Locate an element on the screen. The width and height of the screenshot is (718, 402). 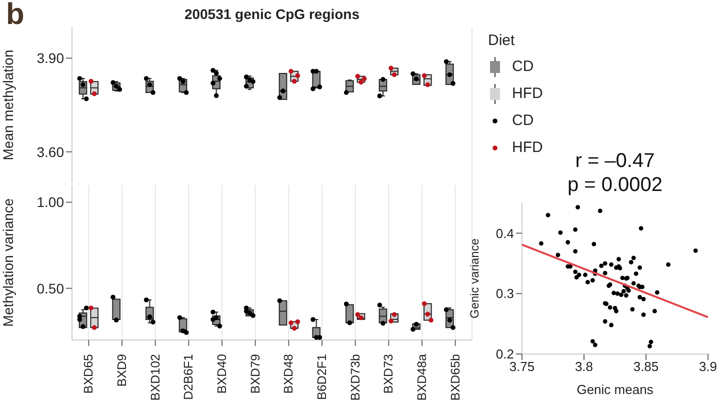
x-tick-label: 3.75 is located at coordinates (522, 366).